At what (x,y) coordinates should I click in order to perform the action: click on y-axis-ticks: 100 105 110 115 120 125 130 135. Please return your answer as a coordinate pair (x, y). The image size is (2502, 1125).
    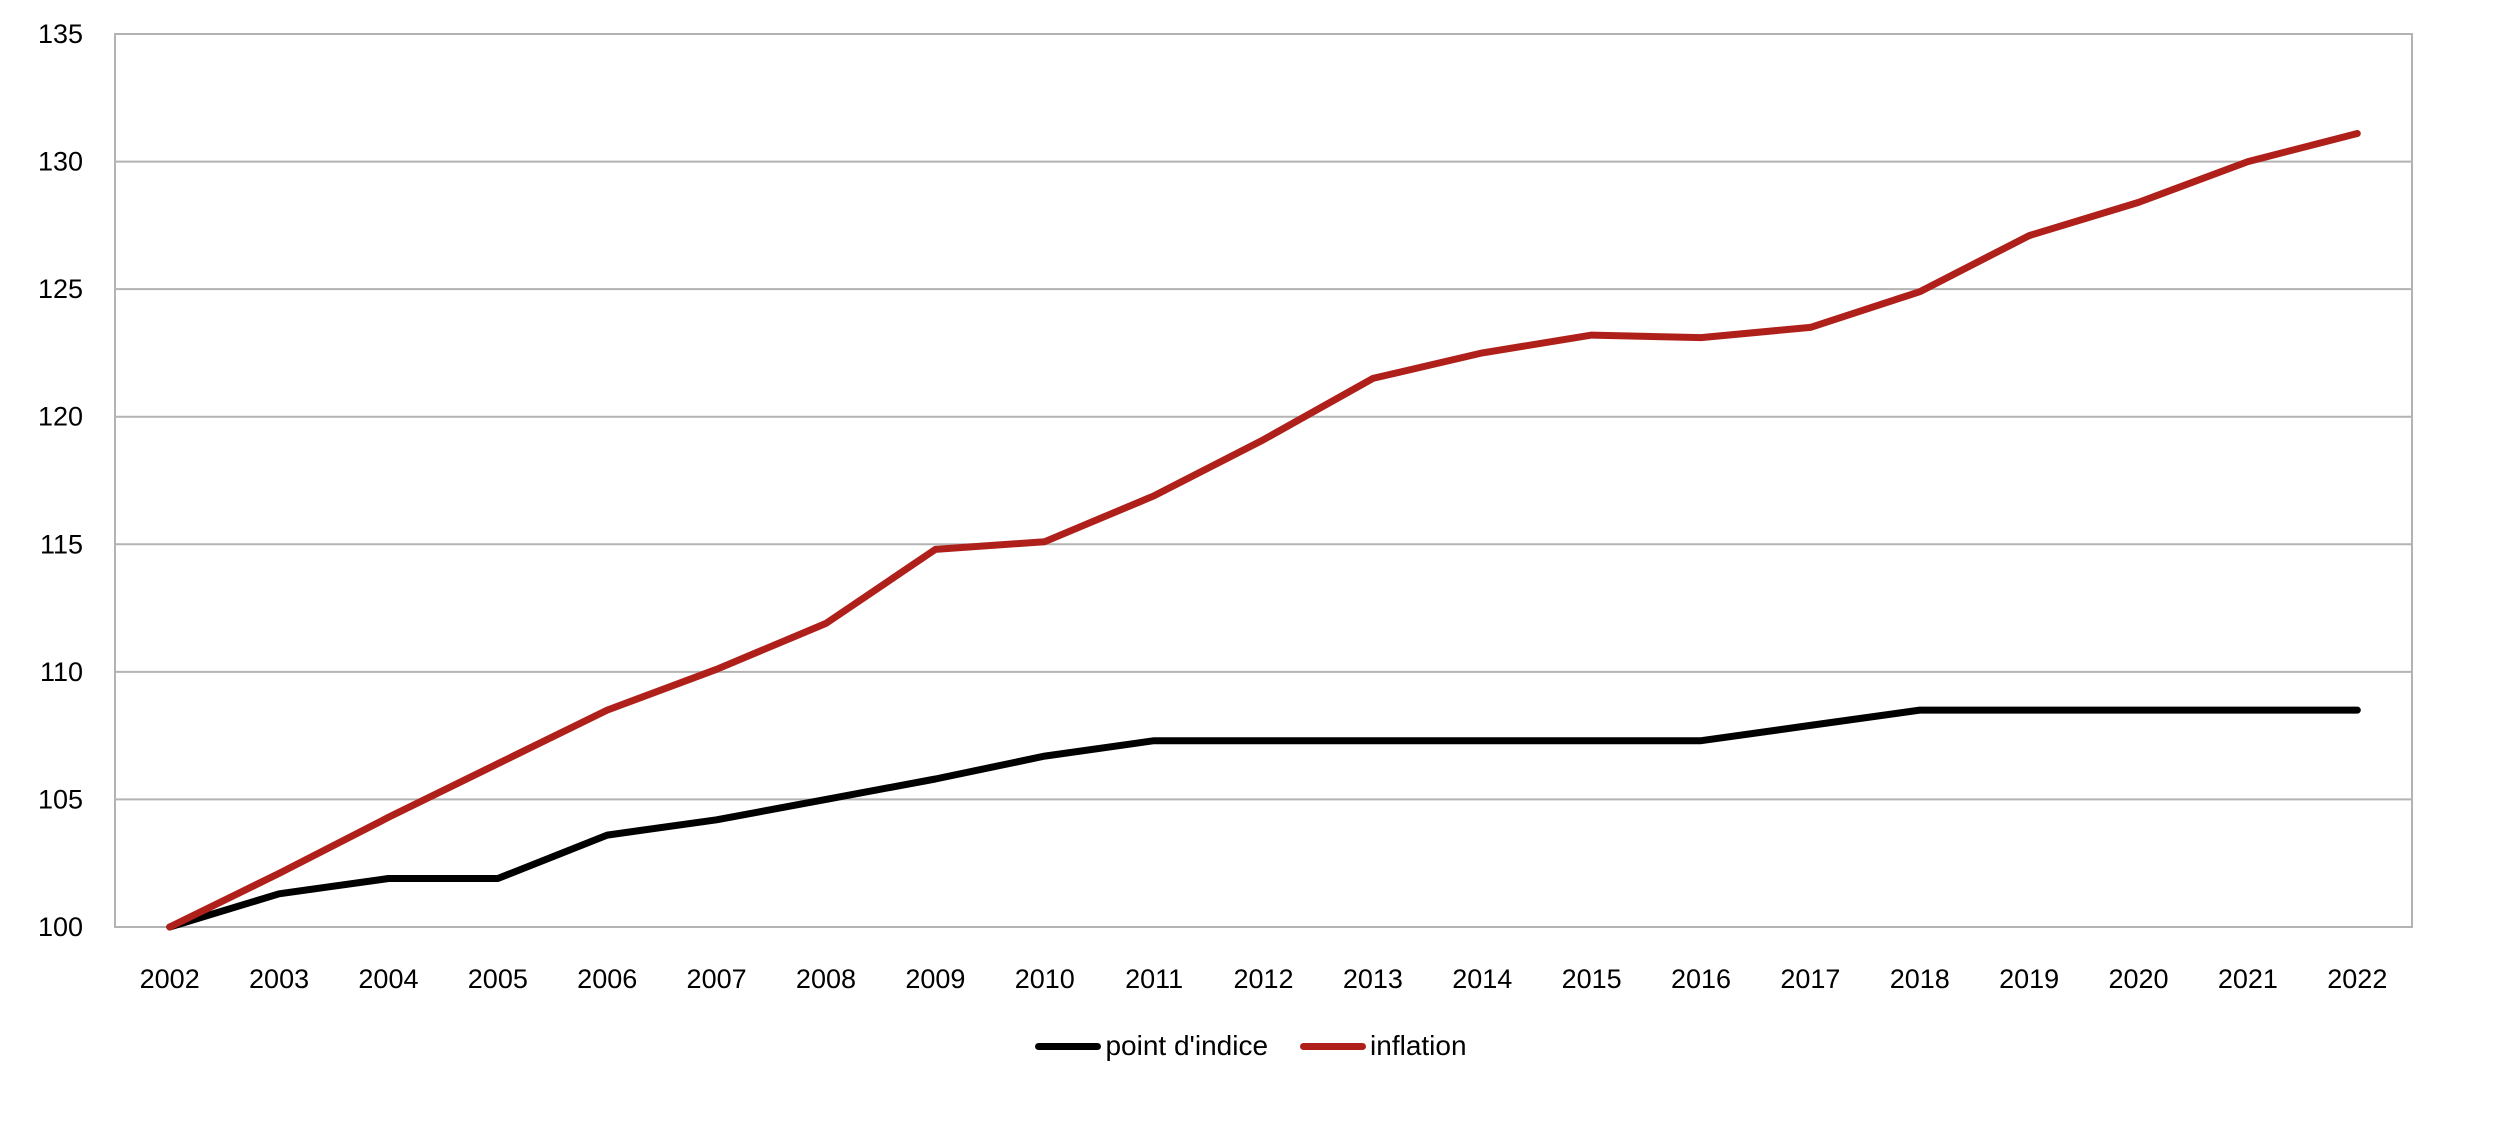
    Looking at the image, I should click on (60, 480).